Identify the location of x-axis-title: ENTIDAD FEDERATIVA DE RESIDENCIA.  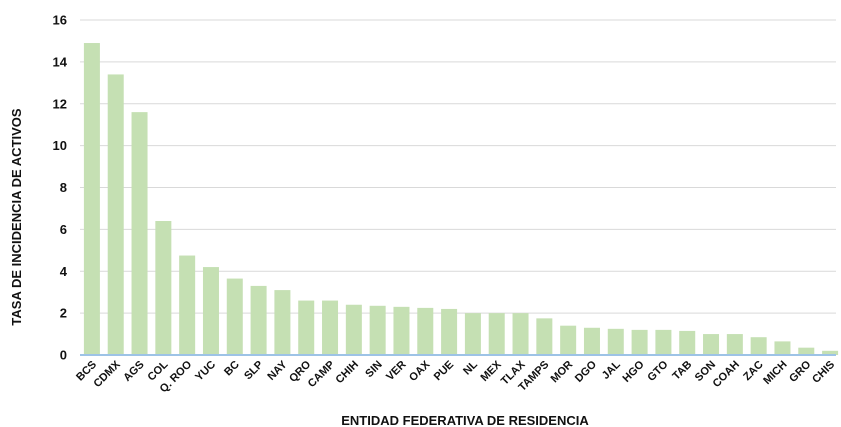
(465, 420).